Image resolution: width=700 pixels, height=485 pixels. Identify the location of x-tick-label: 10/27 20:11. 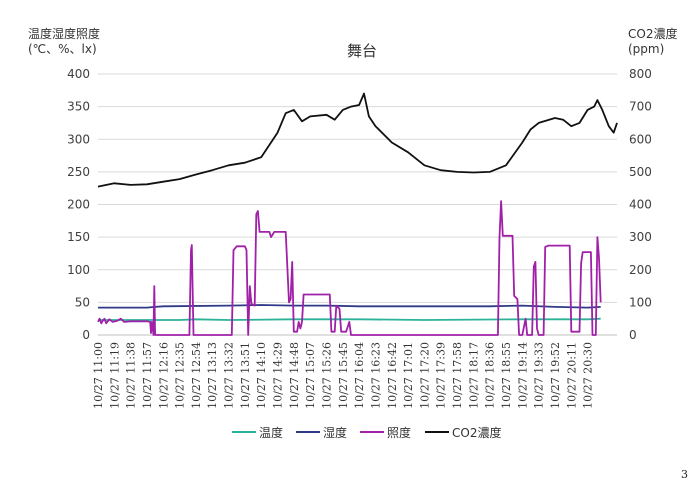
(571, 375).